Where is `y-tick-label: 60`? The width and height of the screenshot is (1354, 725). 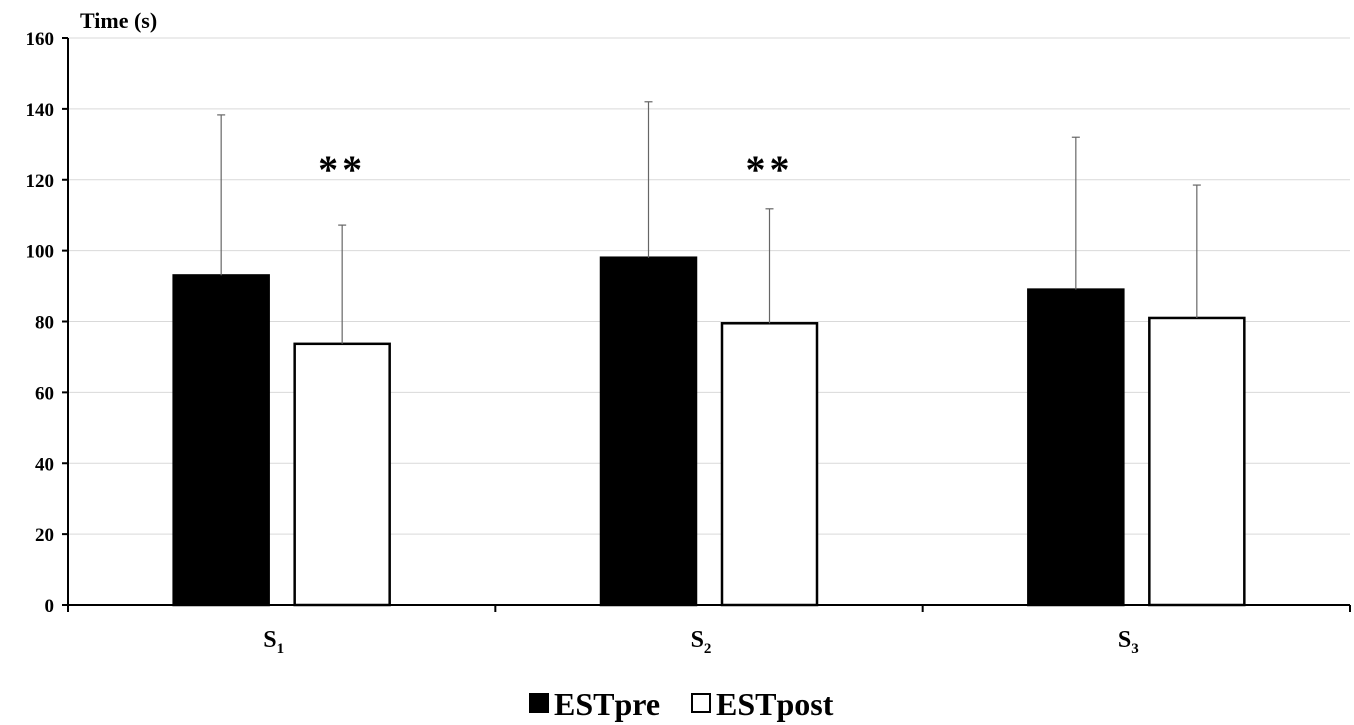 y-tick-label: 60 is located at coordinates (44, 393).